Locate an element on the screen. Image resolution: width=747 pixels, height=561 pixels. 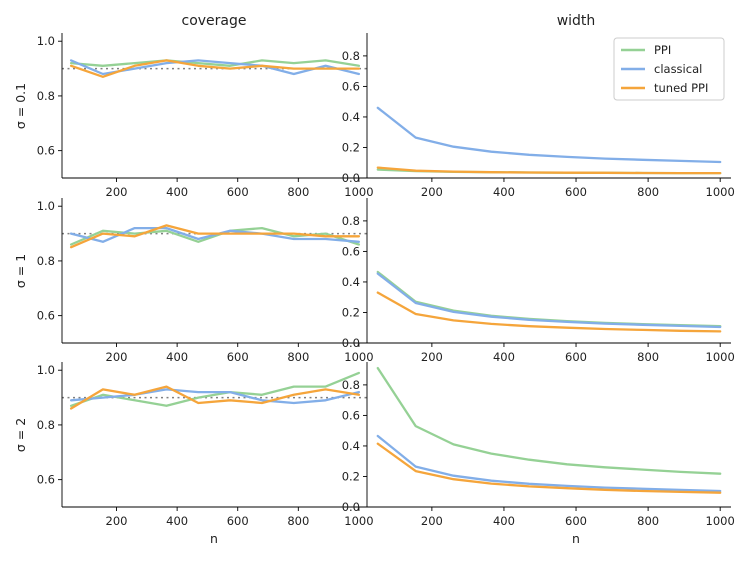
y-tick-label-coverage-sigma-0-1: 1.0 is located at coordinates (46, 41).